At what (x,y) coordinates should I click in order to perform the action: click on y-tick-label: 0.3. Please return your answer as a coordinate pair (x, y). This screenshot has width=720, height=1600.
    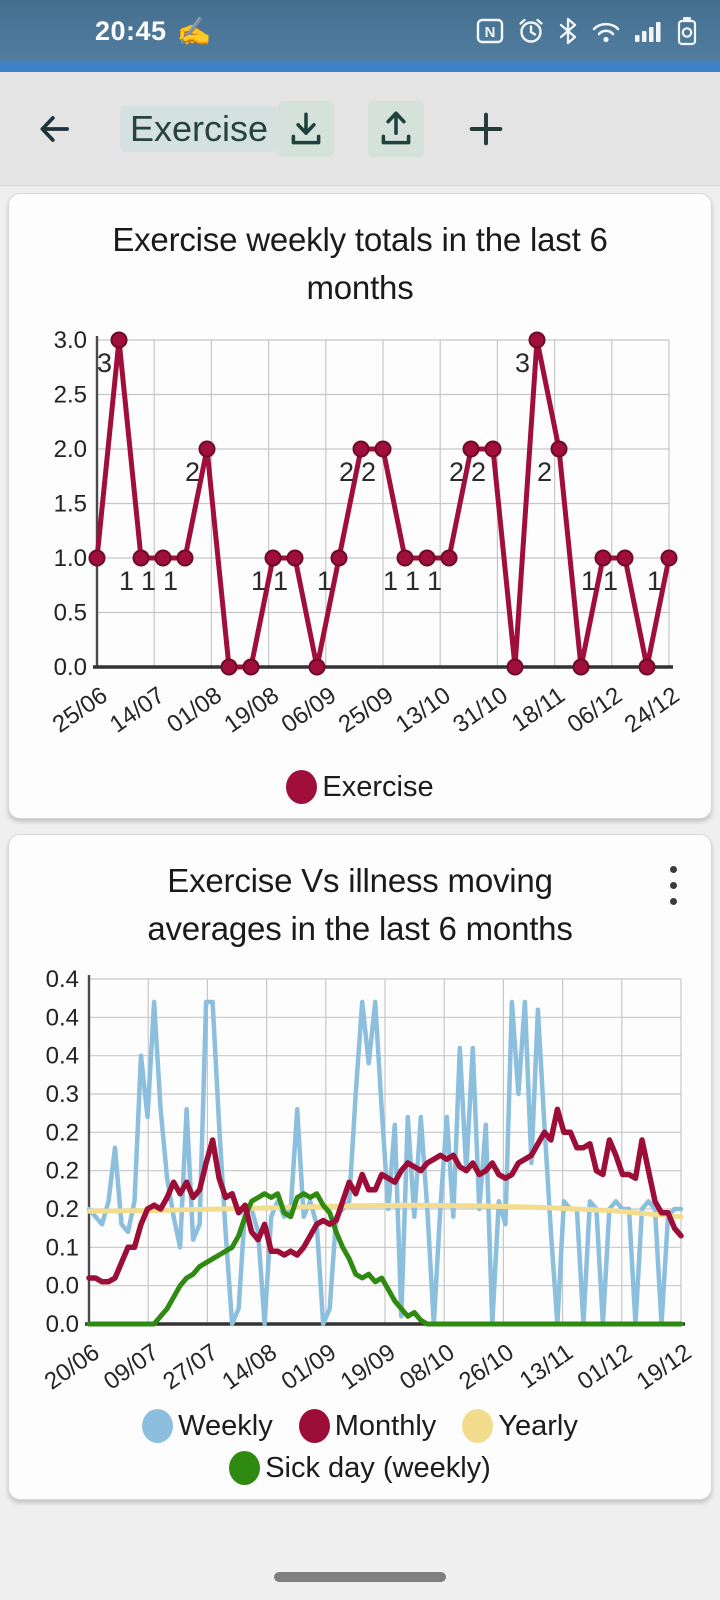
    Looking at the image, I should click on (62, 1094).